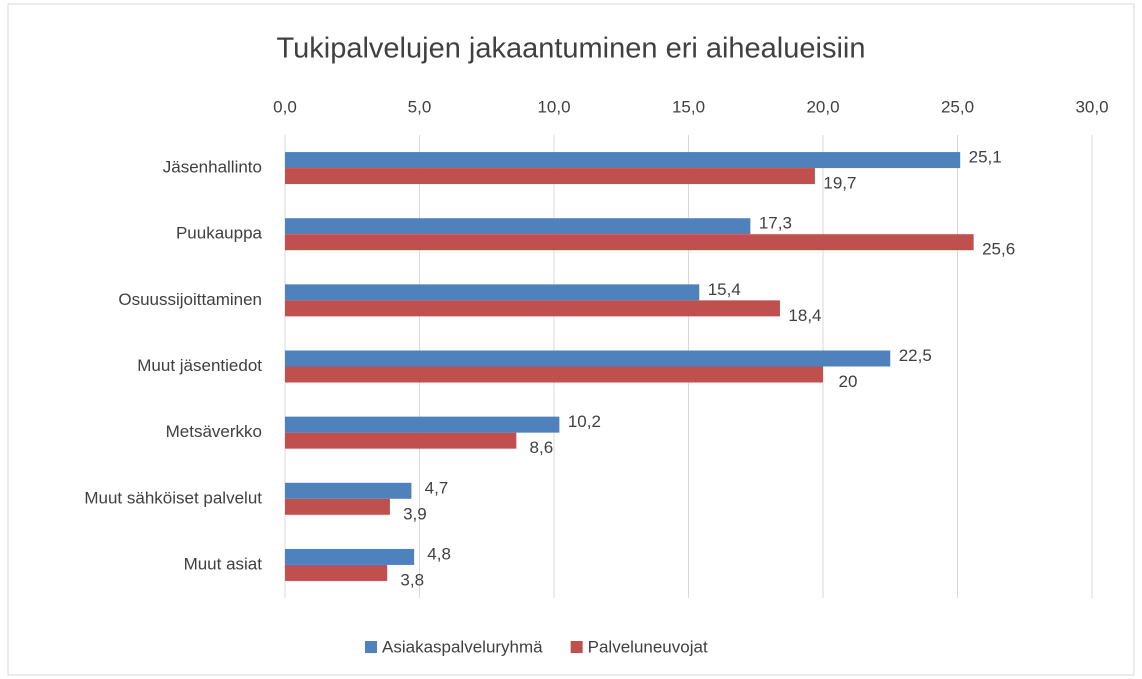 Image resolution: width=1142 pixels, height=679 pixels. What do you see at coordinates (804, 315) in the screenshot?
I see `data-label: 18,4` at bounding box center [804, 315].